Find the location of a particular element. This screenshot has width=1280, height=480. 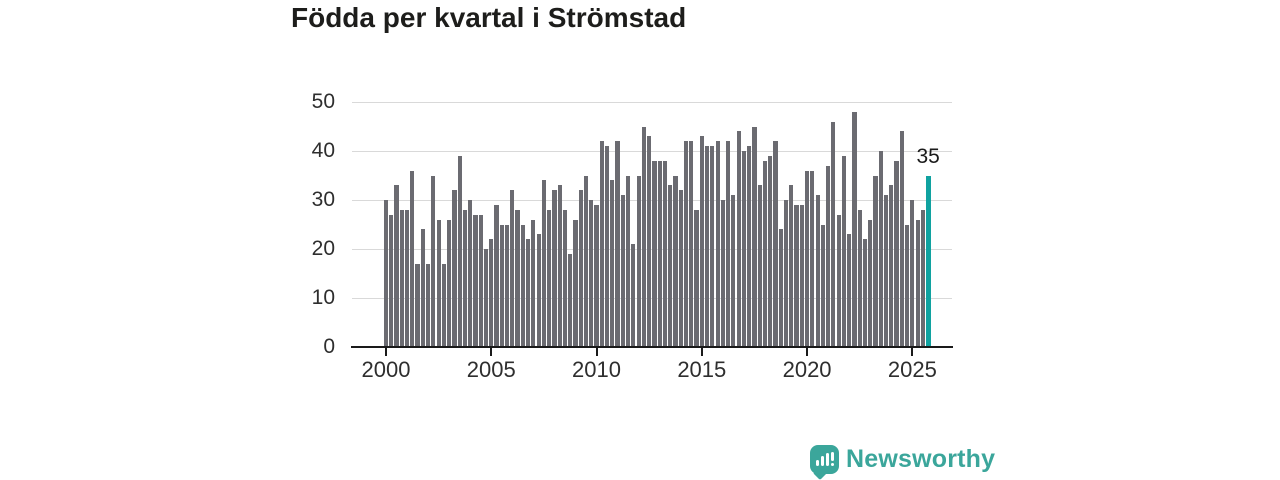

bar-2006-q2 is located at coordinates (517, 278).